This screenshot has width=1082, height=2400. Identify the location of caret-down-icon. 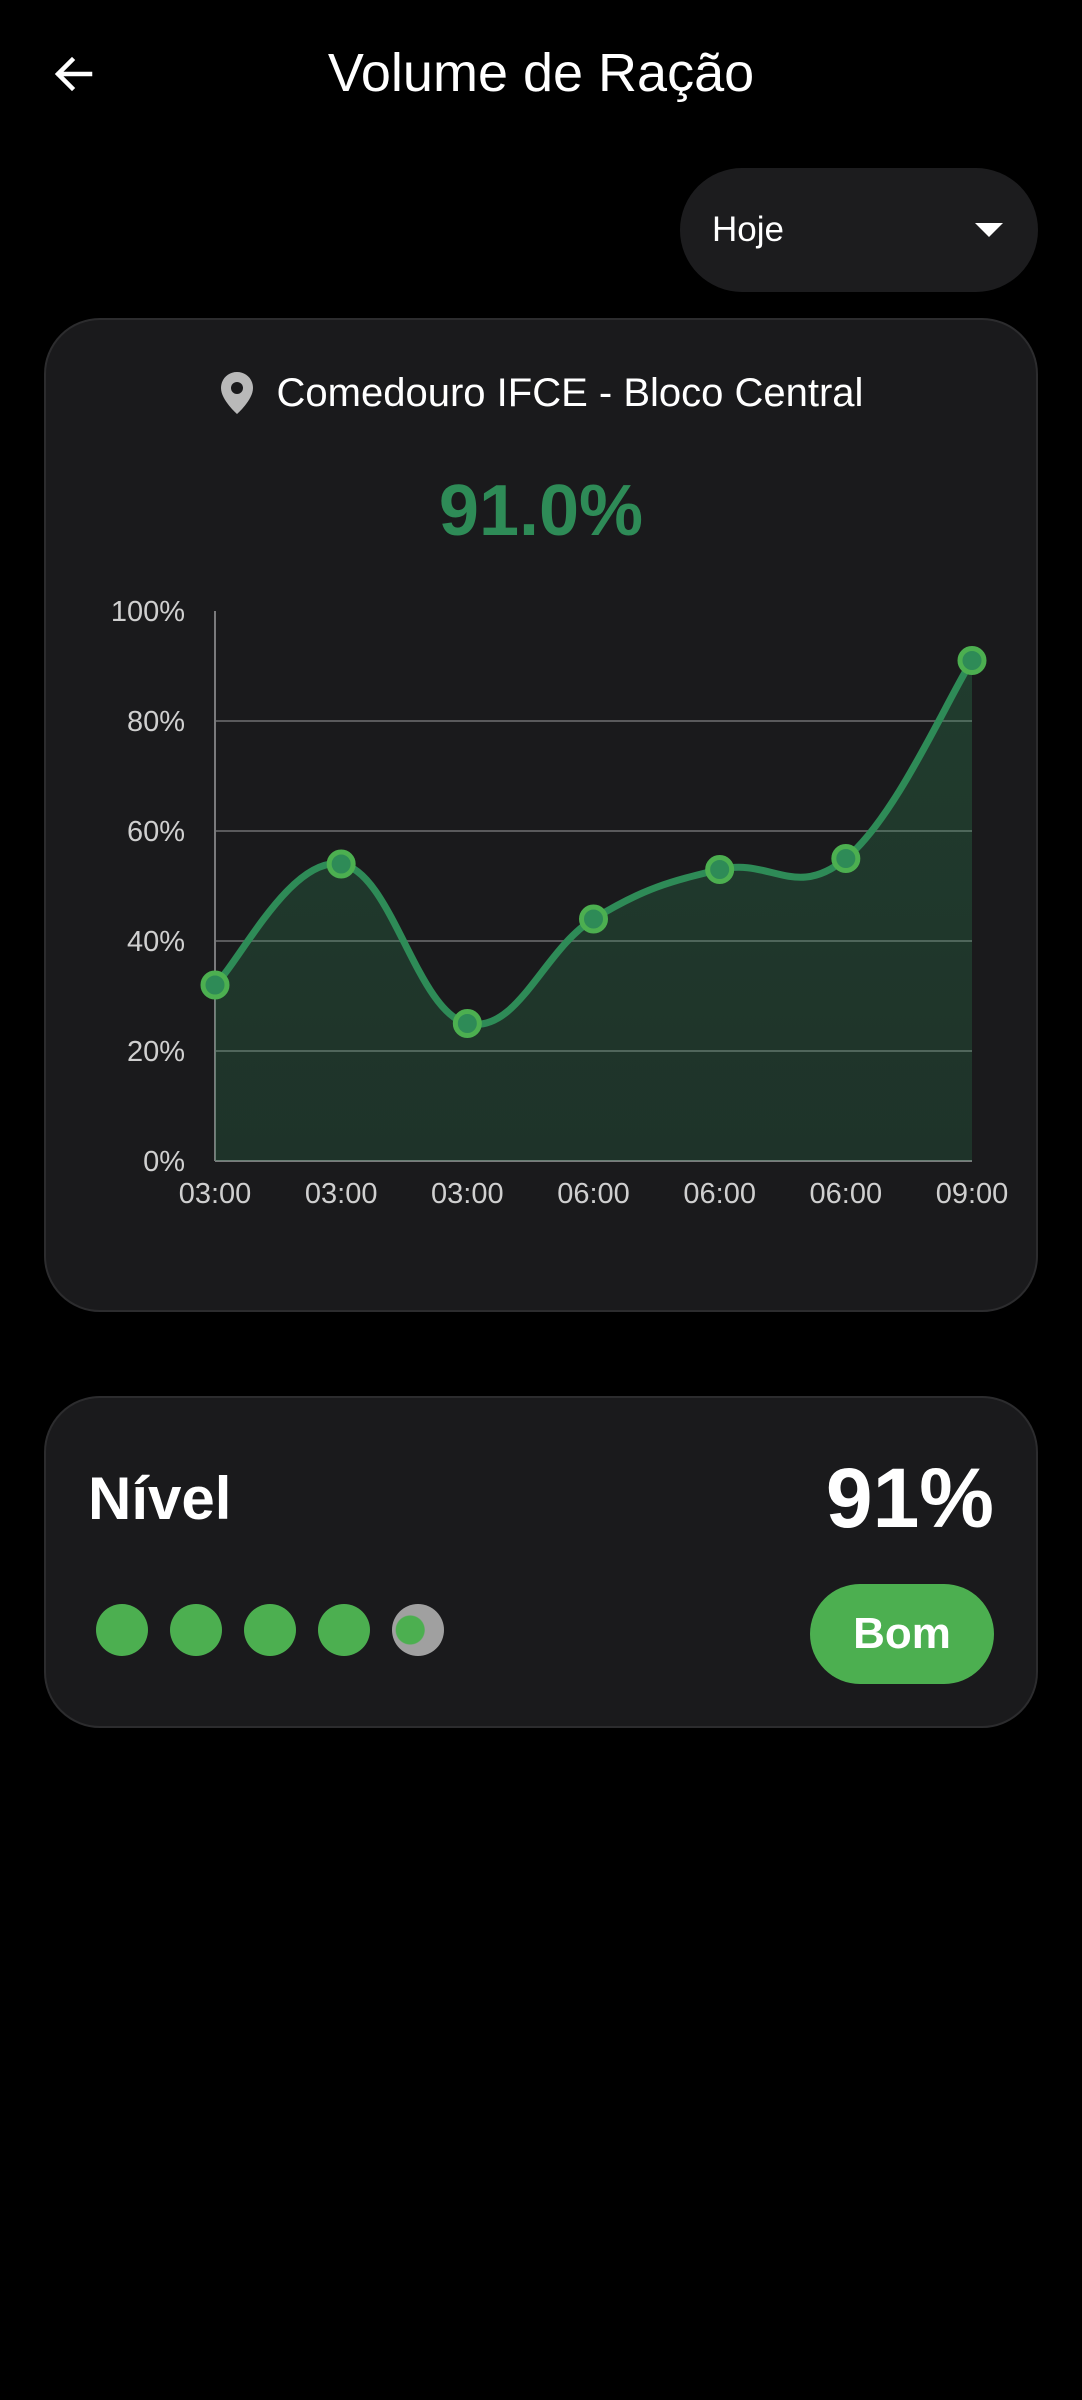
(989, 230).